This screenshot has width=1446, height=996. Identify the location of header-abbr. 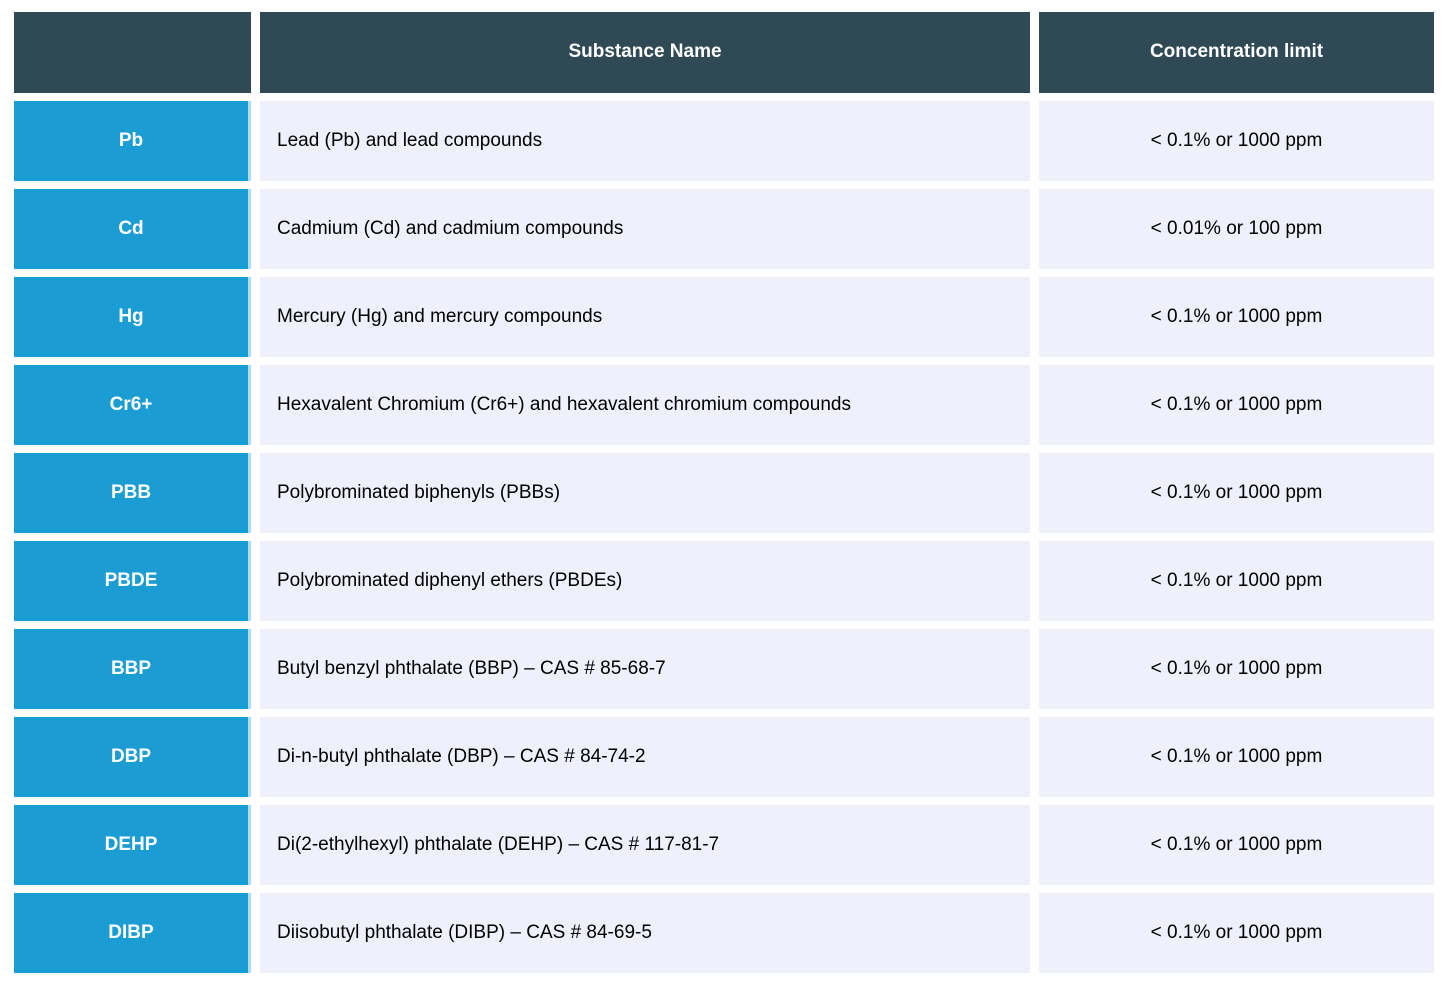
(132, 52).